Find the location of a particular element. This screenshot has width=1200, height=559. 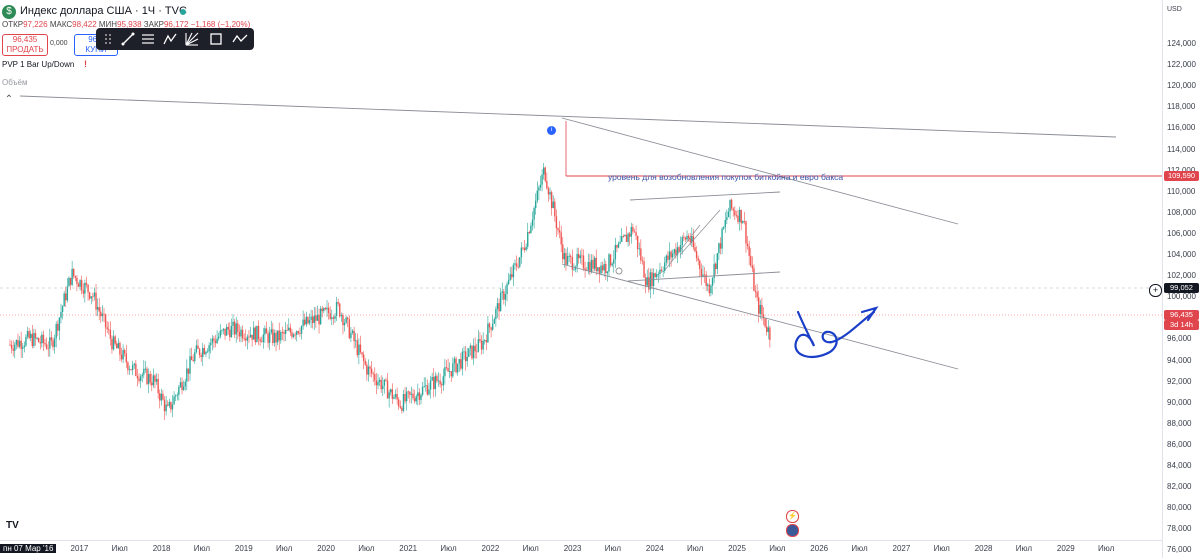

time-tick-label: 2026 is located at coordinates (819, 548).